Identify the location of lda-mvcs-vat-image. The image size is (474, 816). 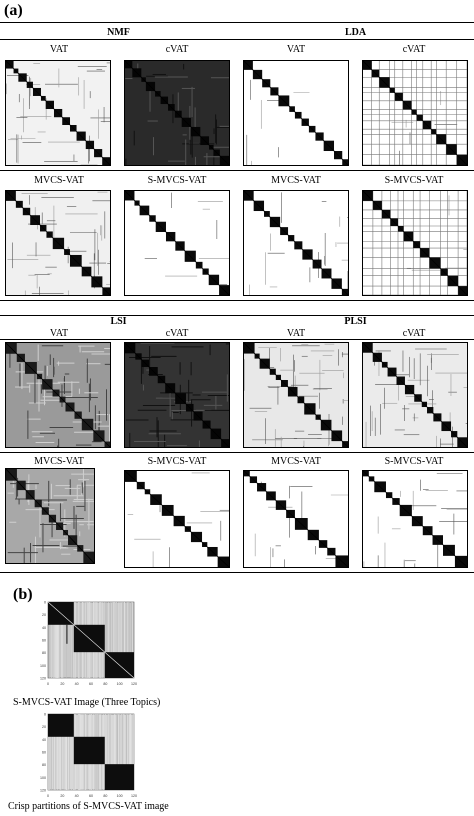
(296, 243).